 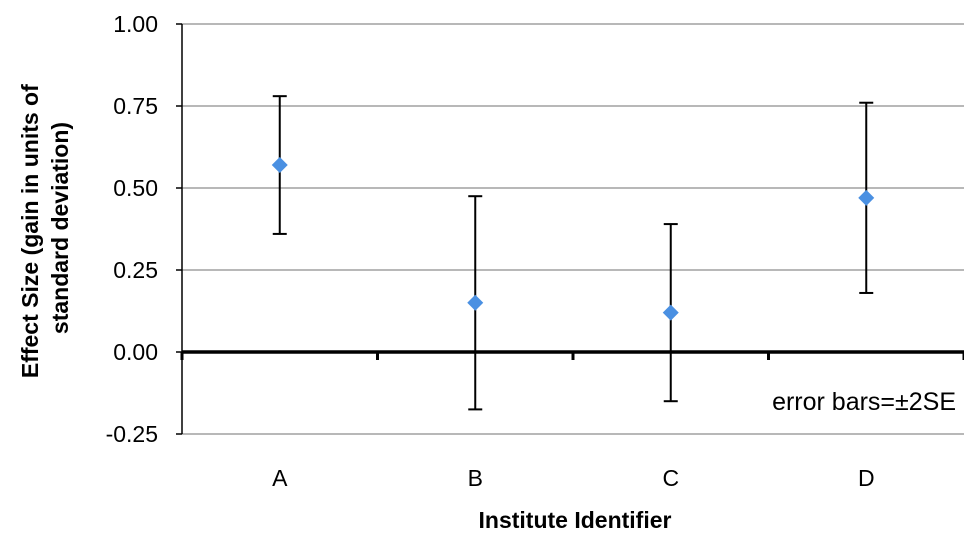 What do you see at coordinates (280, 478) in the screenshot?
I see `x-tick-label: A` at bounding box center [280, 478].